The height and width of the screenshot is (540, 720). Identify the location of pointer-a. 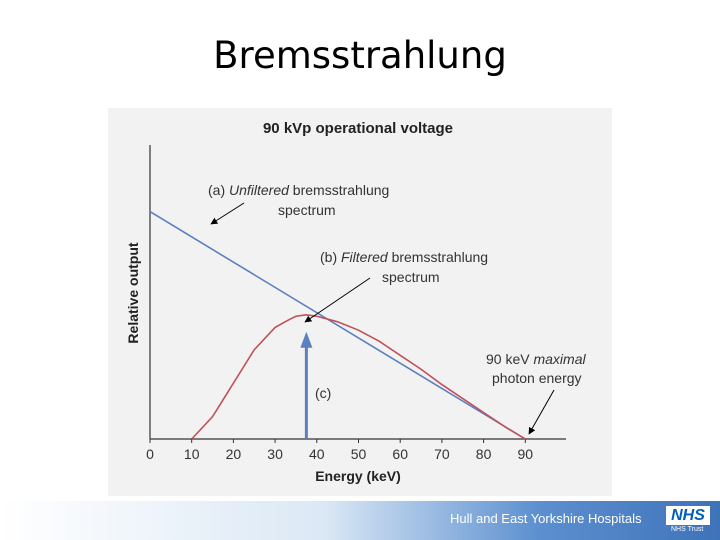
(227, 213).